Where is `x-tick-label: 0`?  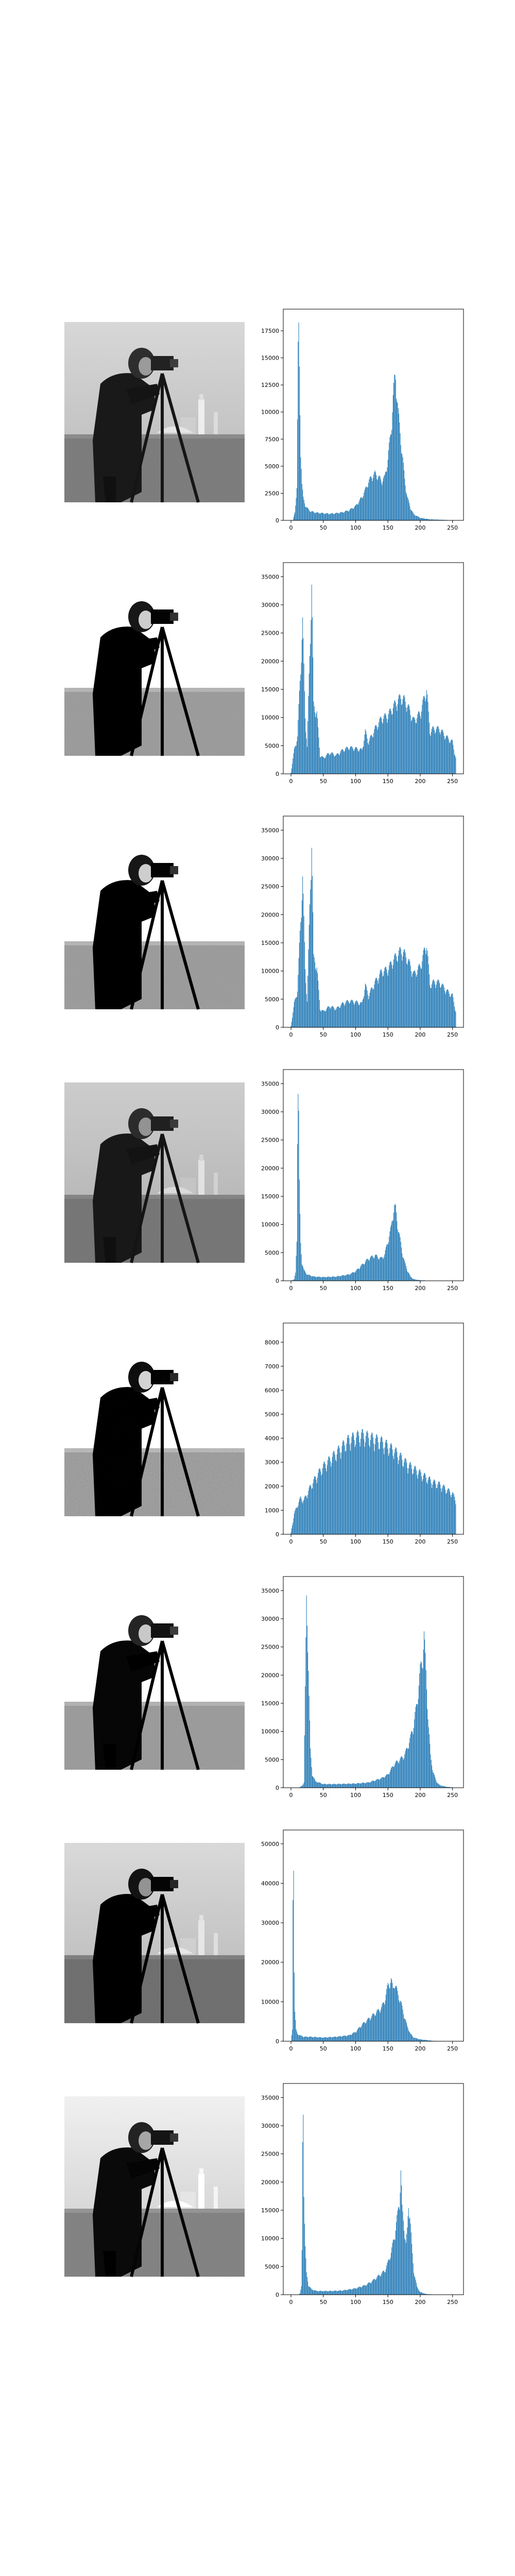 x-tick-label: 0 is located at coordinates (291, 1541).